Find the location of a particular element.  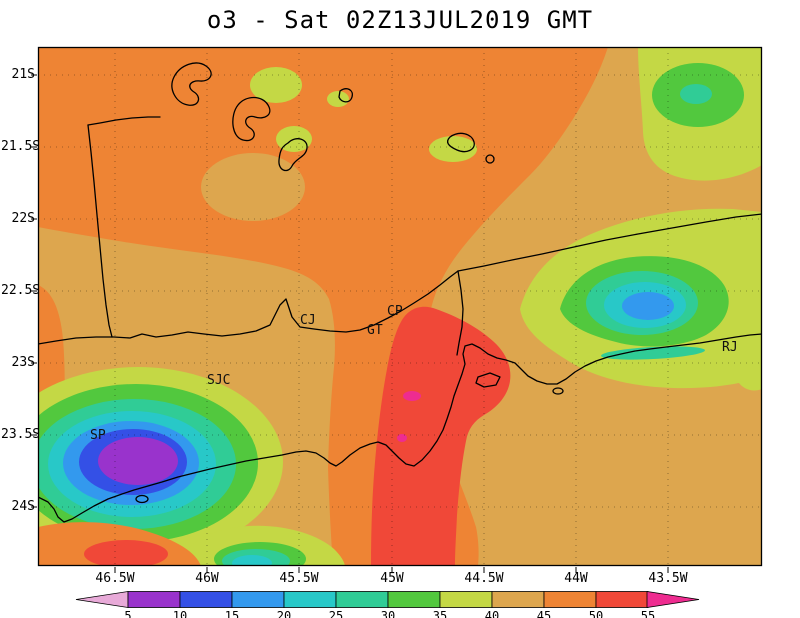

colorbar-label: 50 is located at coordinates (596, 613).